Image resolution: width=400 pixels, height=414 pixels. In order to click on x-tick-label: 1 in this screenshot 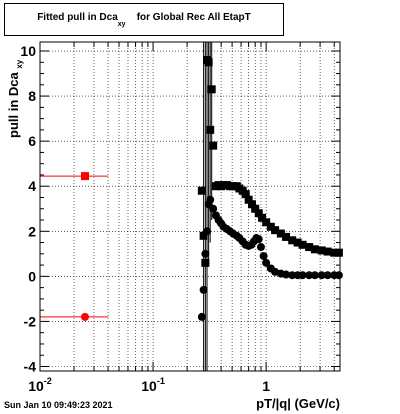, I will do `click(266, 386)`.